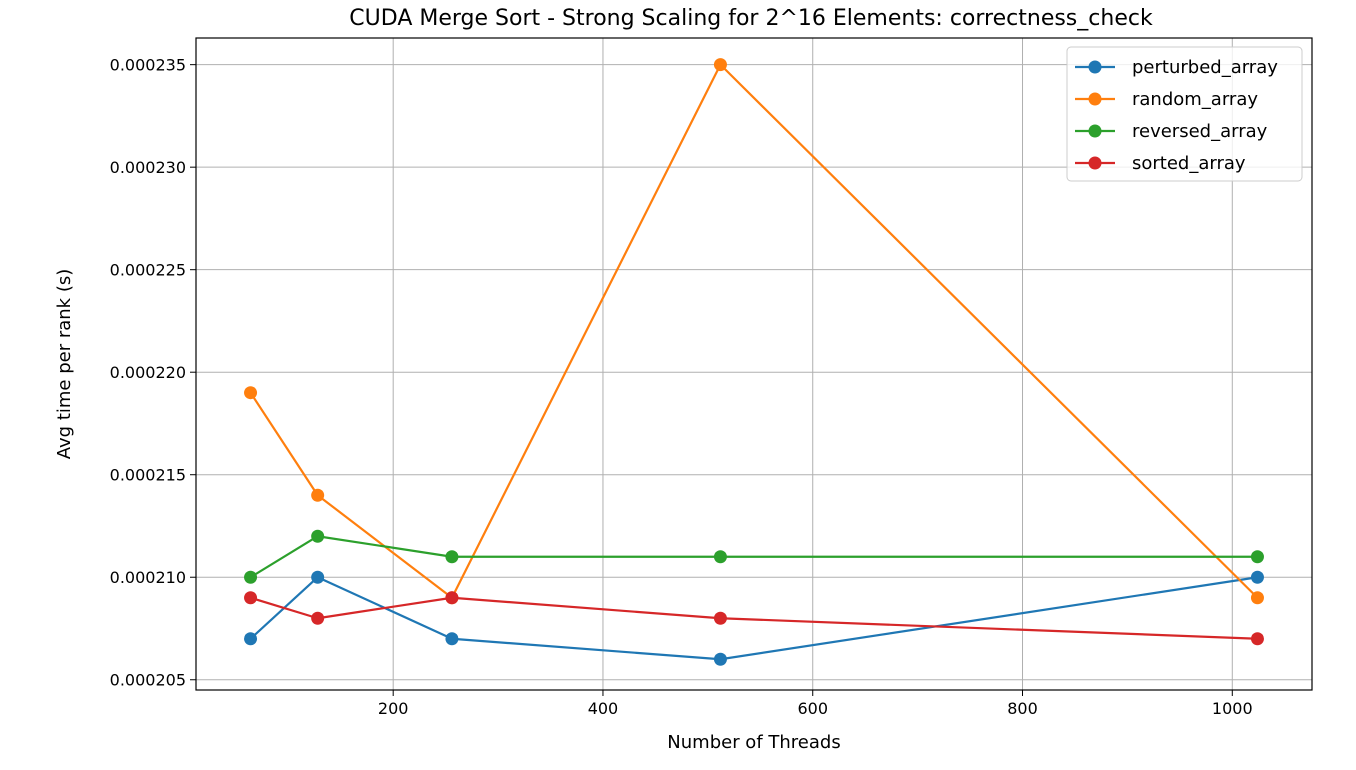 The image size is (1356, 770). I want to click on x-tick-label: 600, so click(812, 708).